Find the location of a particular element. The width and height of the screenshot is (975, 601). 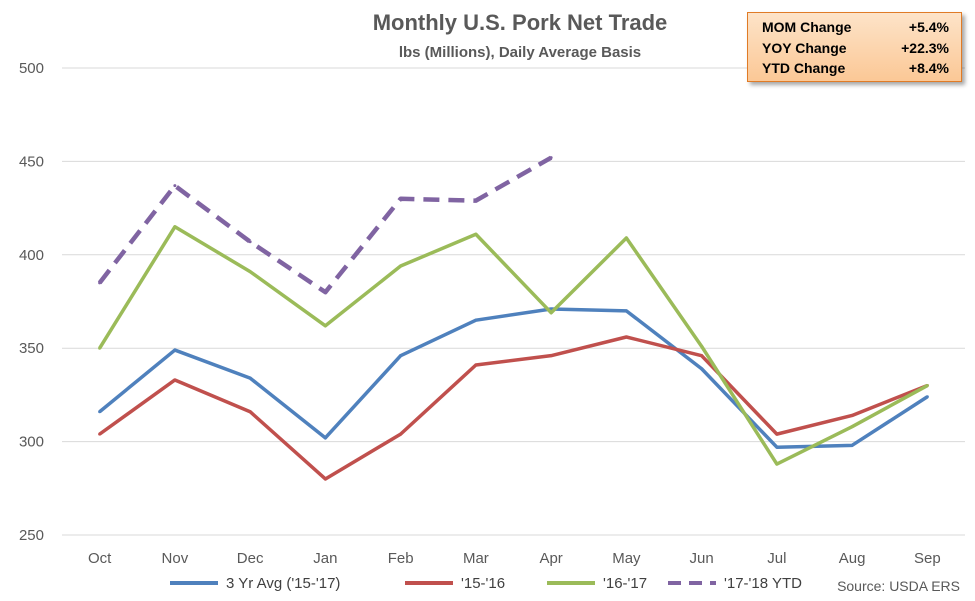

x-tick-label: Jul is located at coordinates (776, 558).